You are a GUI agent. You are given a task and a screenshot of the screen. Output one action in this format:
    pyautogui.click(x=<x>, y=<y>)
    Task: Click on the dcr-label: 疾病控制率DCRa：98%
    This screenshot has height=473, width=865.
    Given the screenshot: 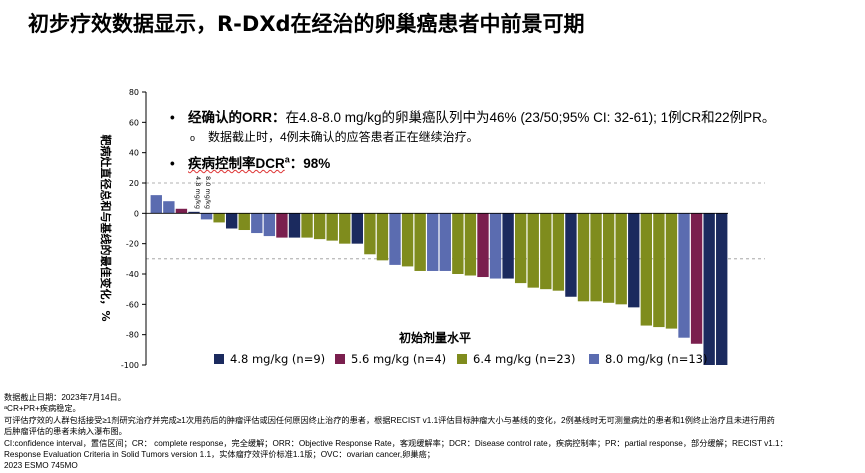 What is the action you would take?
    pyautogui.click(x=259, y=163)
    